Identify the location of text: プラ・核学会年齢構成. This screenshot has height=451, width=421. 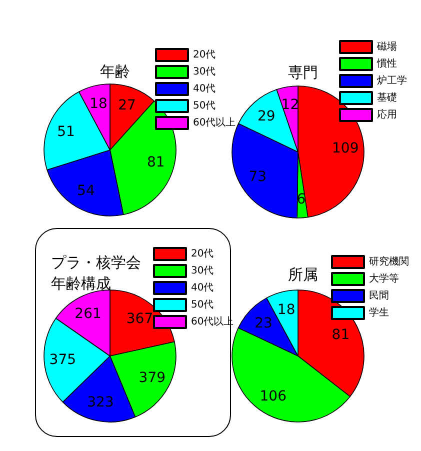
(96, 273).